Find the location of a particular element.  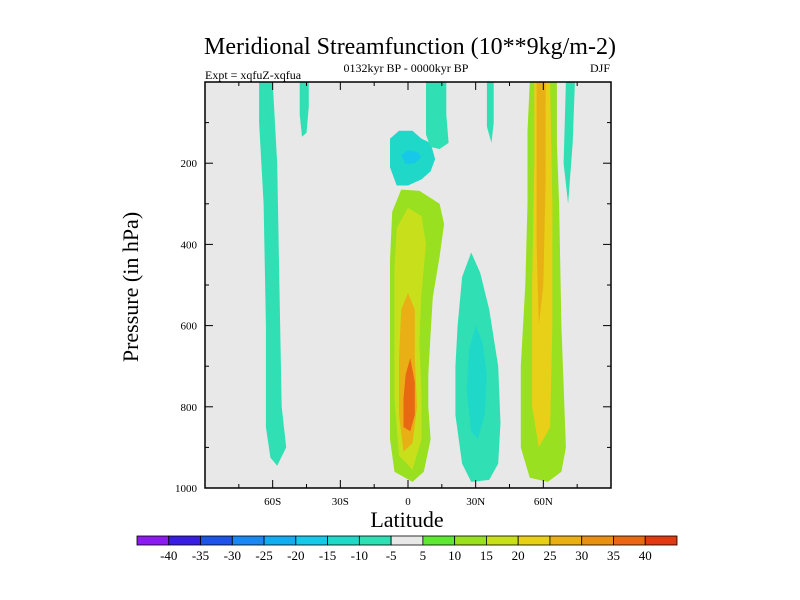

y-tick-label: 600 is located at coordinates (189, 327).